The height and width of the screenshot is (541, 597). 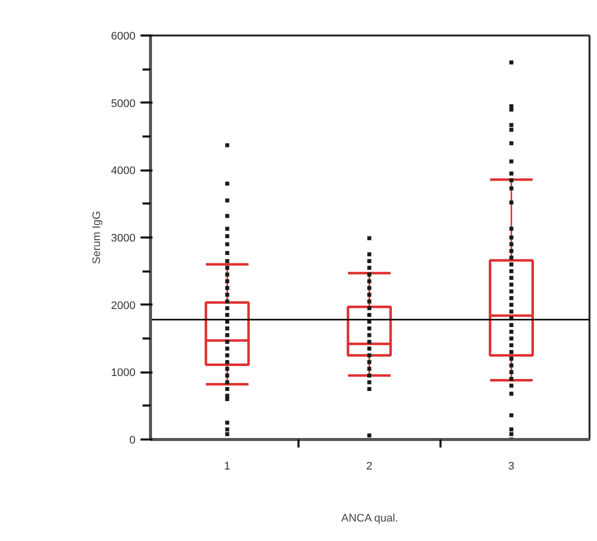 What do you see at coordinates (123, 373) in the screenshot?
I see `y-tick-label: 1000` at bounding box center [123, 373].